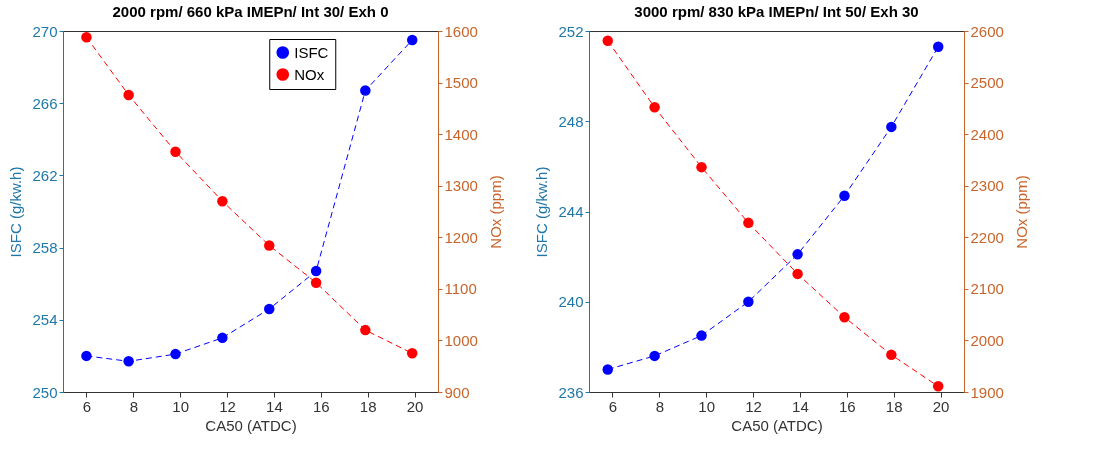  Describe the element at coordinates (461, 340) in the screenshot. I see `y2-tick-label: 1000` at that location.